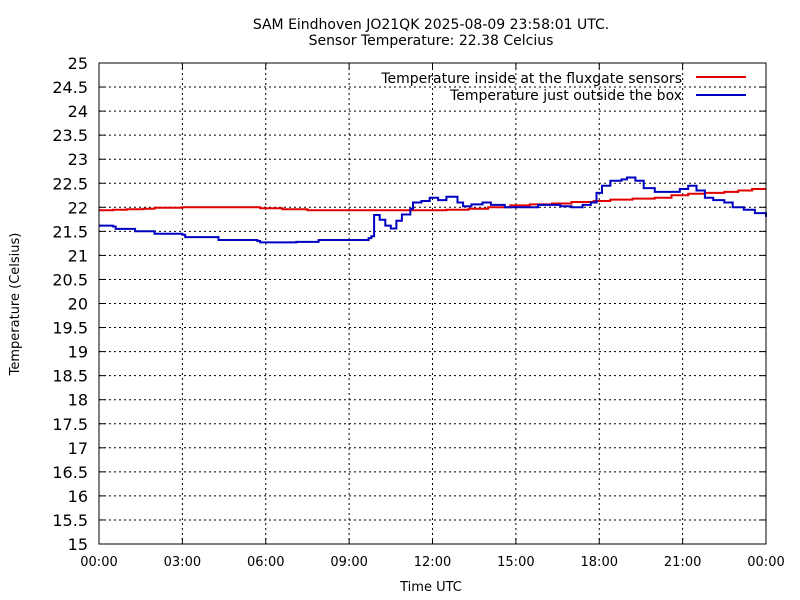 The image size is (800, 600). I want to click on x-tick-label: 09:00, so click(348, 562).